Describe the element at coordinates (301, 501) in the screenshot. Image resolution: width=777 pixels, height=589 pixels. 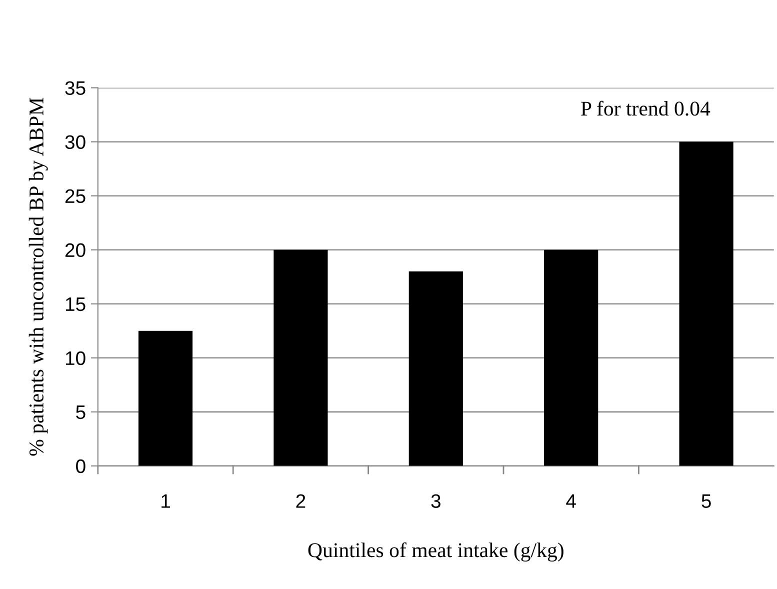
I see `x-tick-label: 2` at that location.